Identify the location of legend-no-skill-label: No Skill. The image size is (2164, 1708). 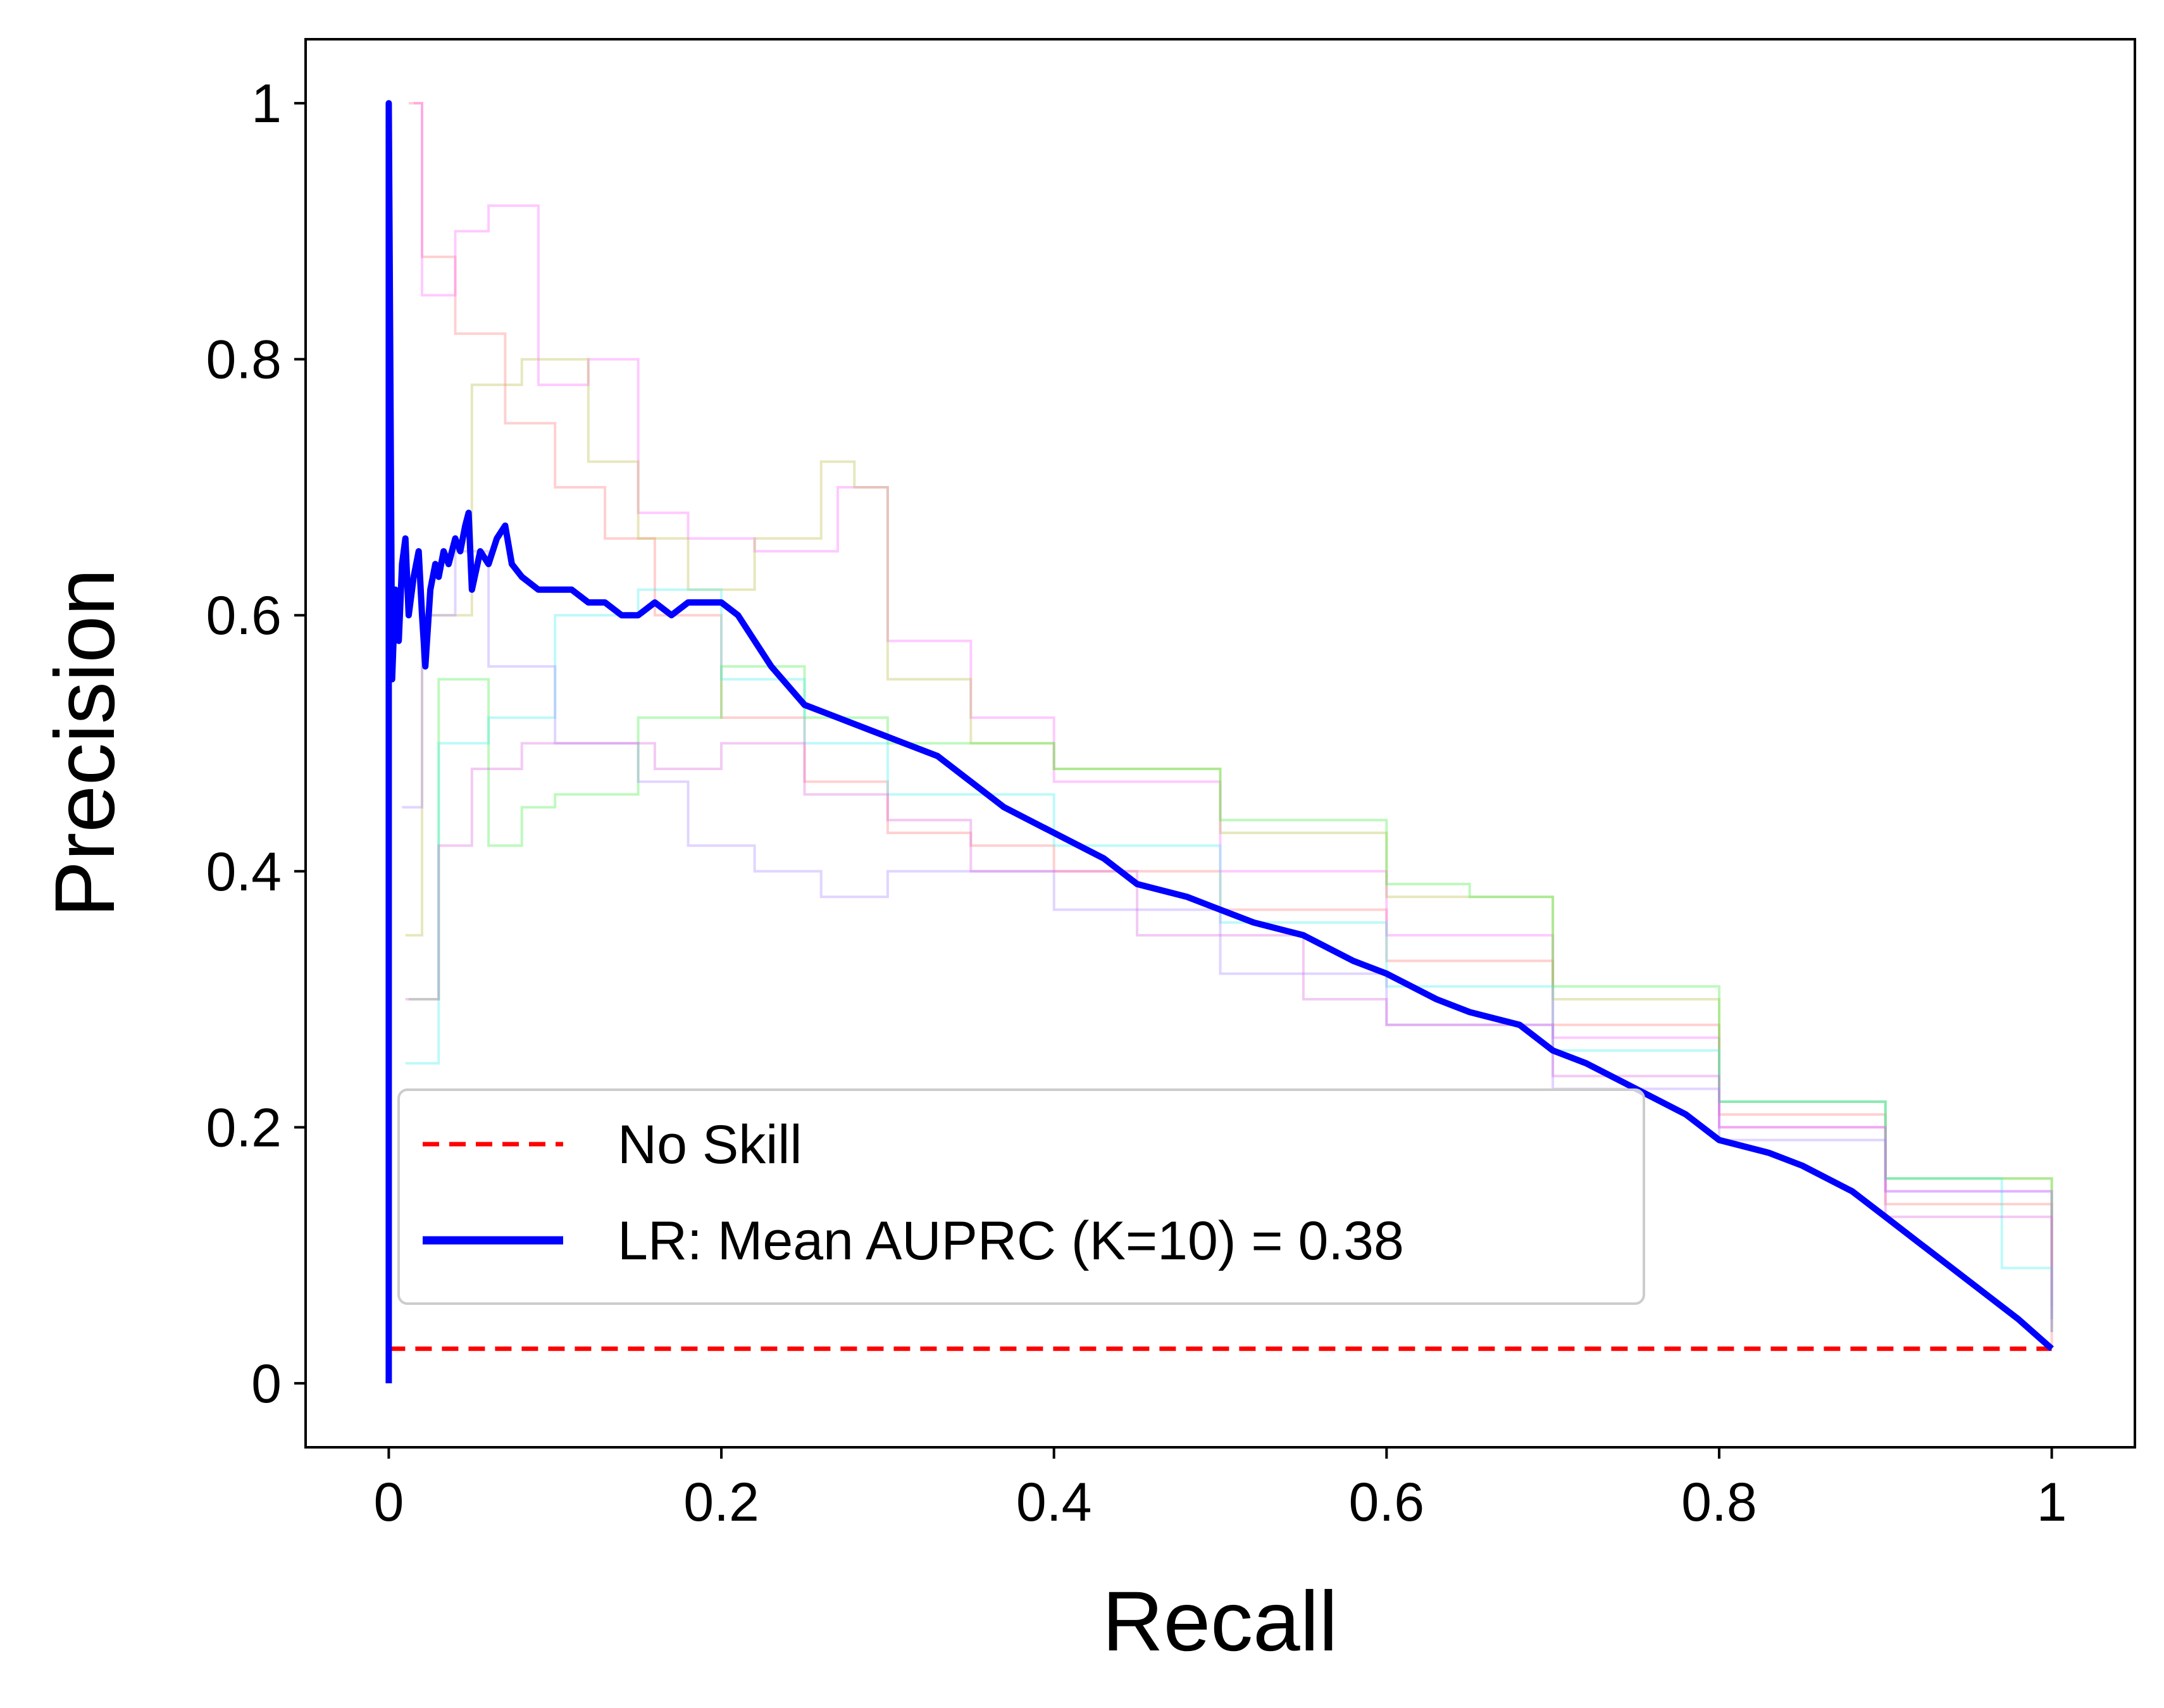
(710, 1144).